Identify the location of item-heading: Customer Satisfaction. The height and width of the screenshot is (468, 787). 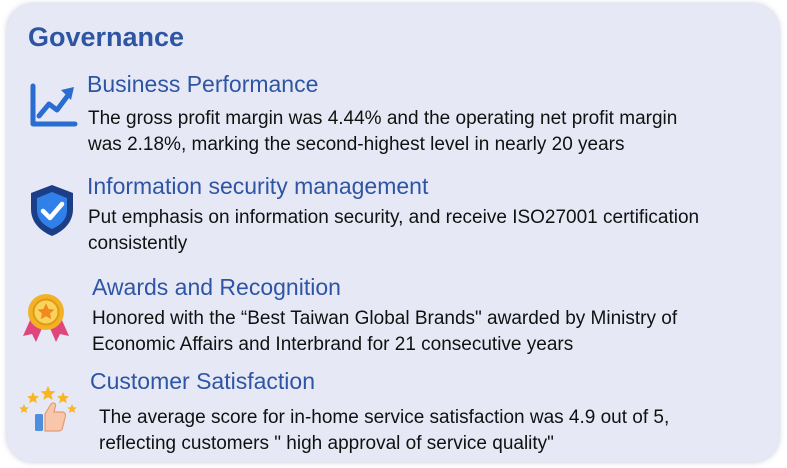
(202, 381).